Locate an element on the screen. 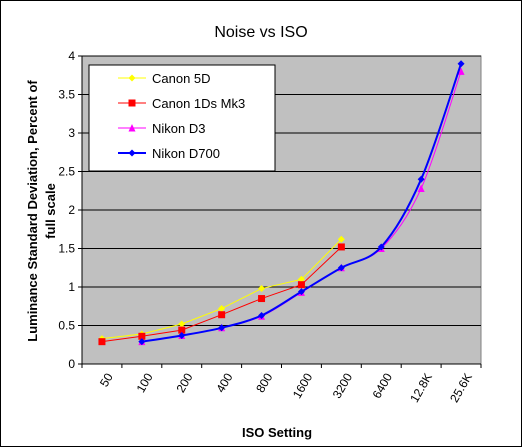 The image size is (522, 448). x-tick-label: 12.8K is located at coordinates (421, 388).